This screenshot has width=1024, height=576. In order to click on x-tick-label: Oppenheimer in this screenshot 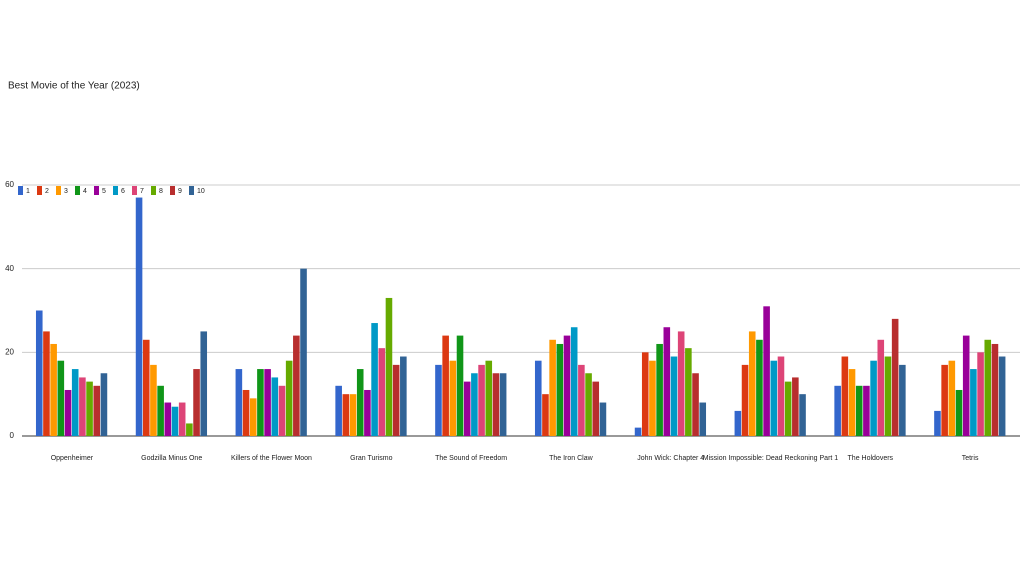, I will do `click(72, 458)`.